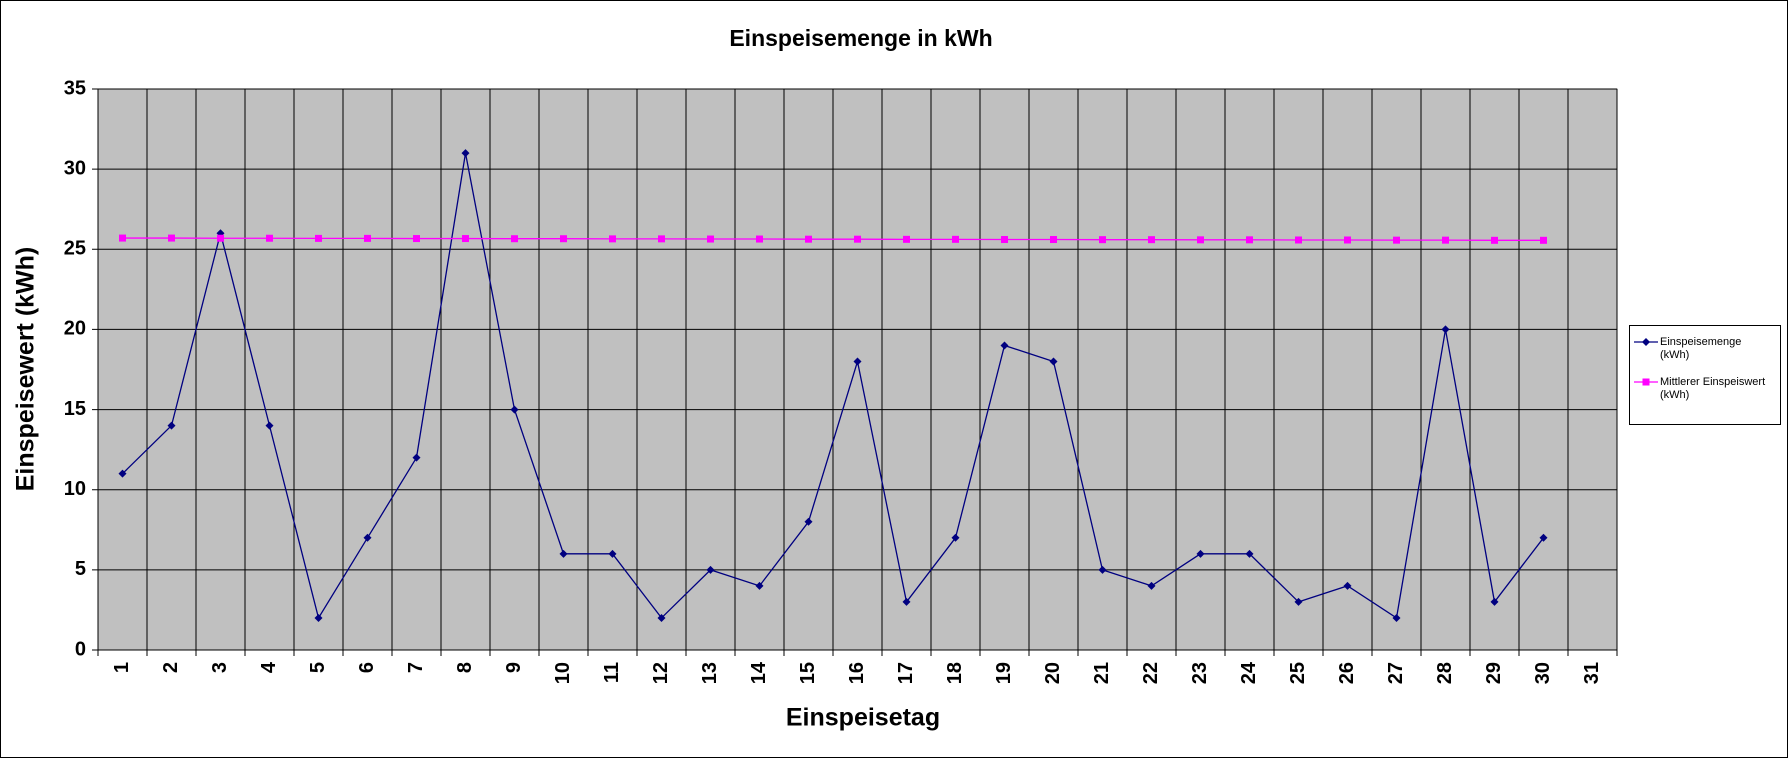 This screenshot has width=1788, height=758. I want to click on legend-label: Mittlerer Einspeiswert (kWh), so click(1713, 388).